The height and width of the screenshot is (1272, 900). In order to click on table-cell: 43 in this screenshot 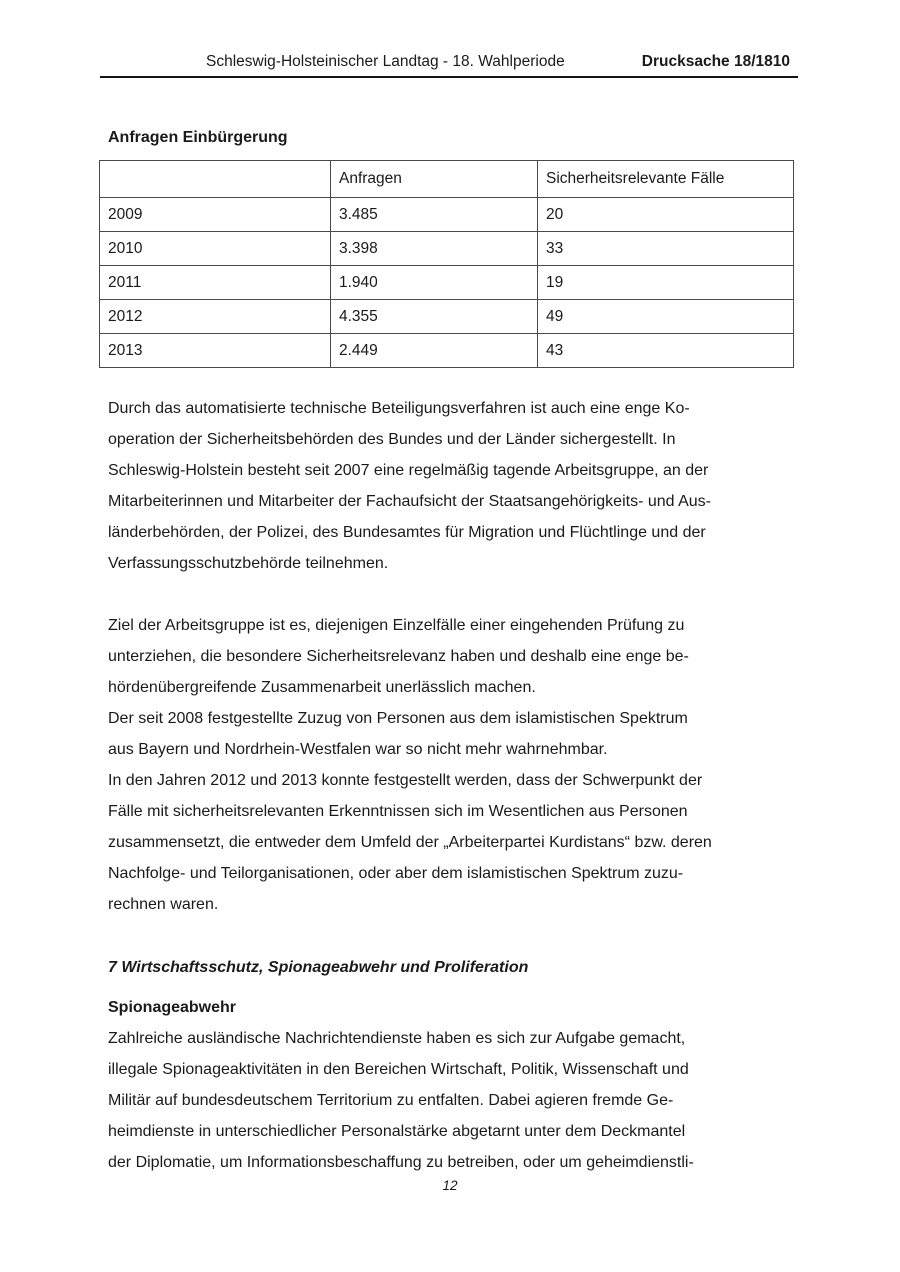, I will do `click(665, 350)`.